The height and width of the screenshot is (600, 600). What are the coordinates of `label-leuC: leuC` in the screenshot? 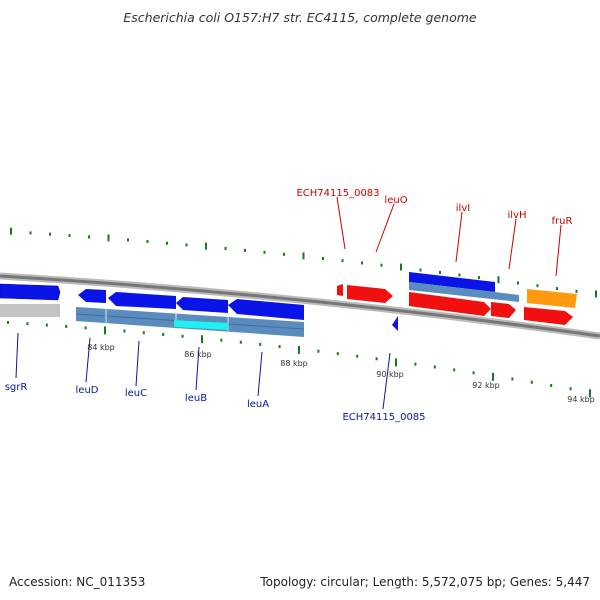 It's located at (136, 393).